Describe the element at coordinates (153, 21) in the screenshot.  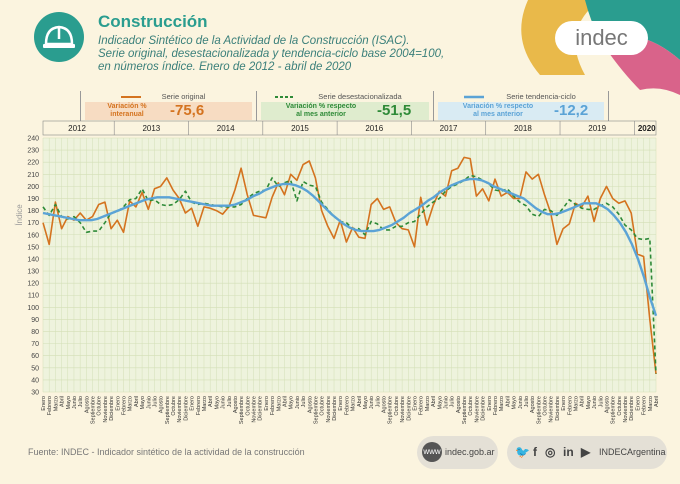
I see `page-title: Construcción` at that location.